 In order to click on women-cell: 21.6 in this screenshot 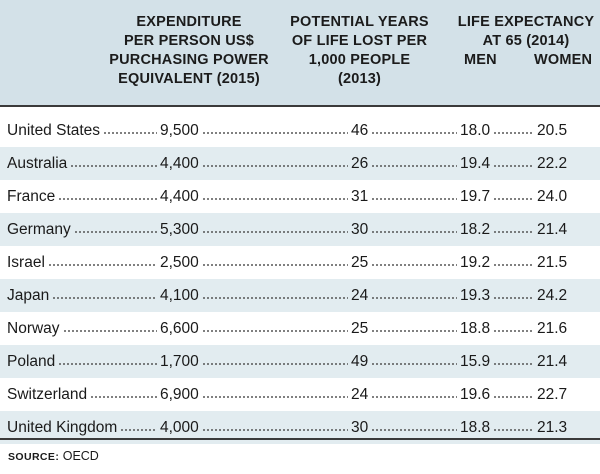, I will do `click(552, 328)`.